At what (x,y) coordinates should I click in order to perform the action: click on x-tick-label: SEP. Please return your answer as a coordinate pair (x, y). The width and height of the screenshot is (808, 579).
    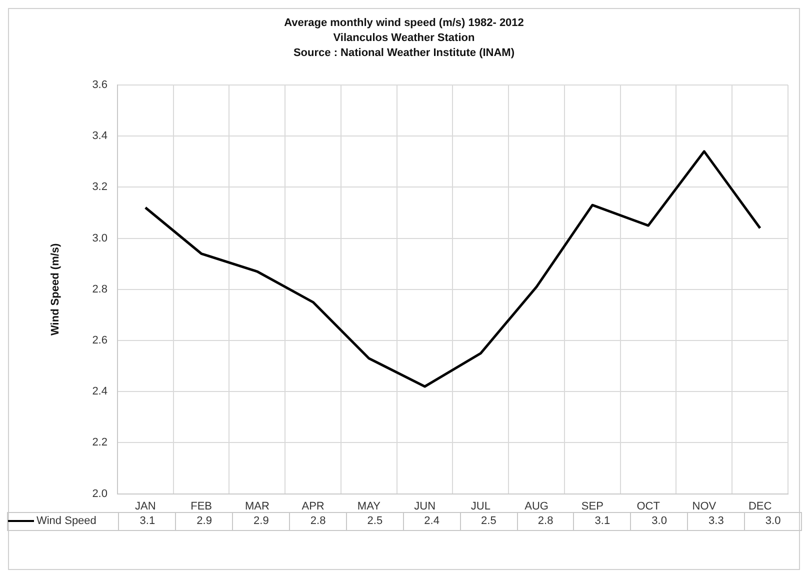
    Looking at the image, I should click on (592, 506).